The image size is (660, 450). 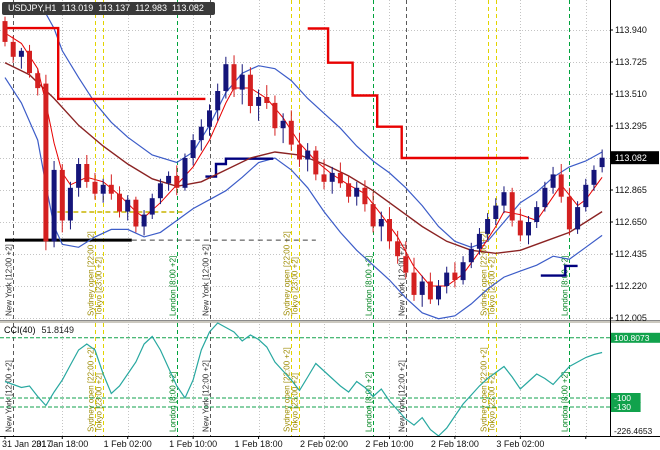 What do you see at coordinates (108, 8) in the screenshot?
I see `ohlc-info-bar: USDJPY,H1 113.019 113.137 112.983 113.082` at bounding box center [108, 8].